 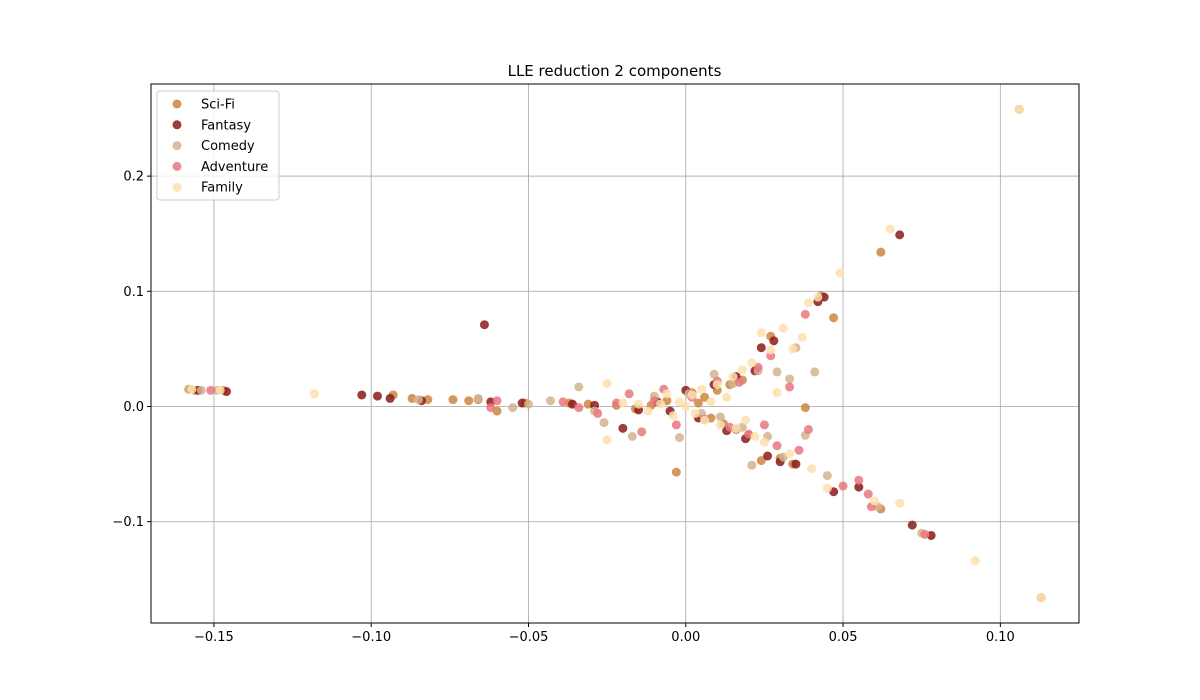 What do you see at coordinates (133, 292) in the screenshot?
I see `y-tick-label: 0.1` at bounding box center [133, 292].